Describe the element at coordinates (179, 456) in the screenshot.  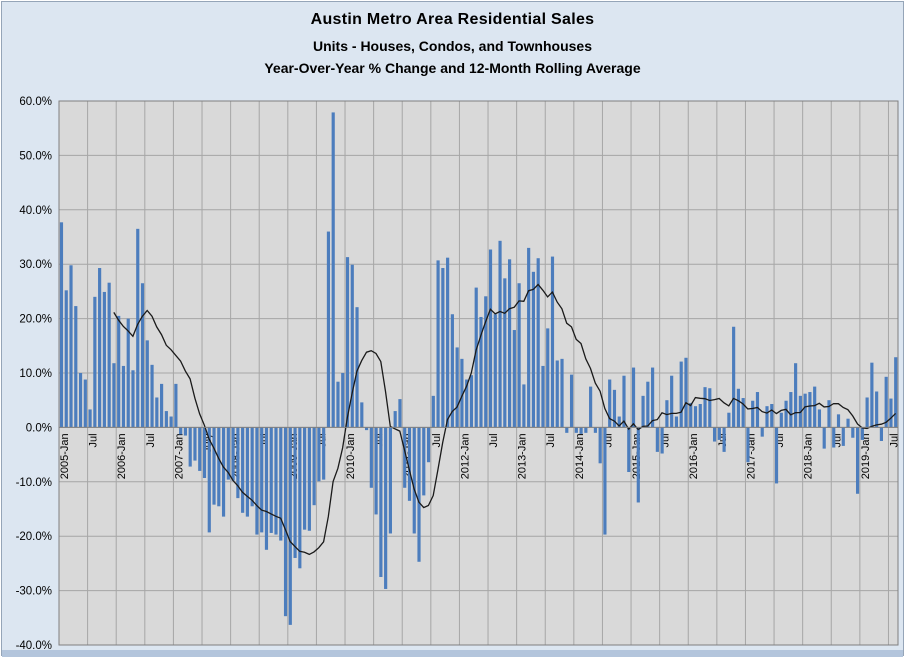
I see `x-axis-tick-label: 2007-Jan` at that location.